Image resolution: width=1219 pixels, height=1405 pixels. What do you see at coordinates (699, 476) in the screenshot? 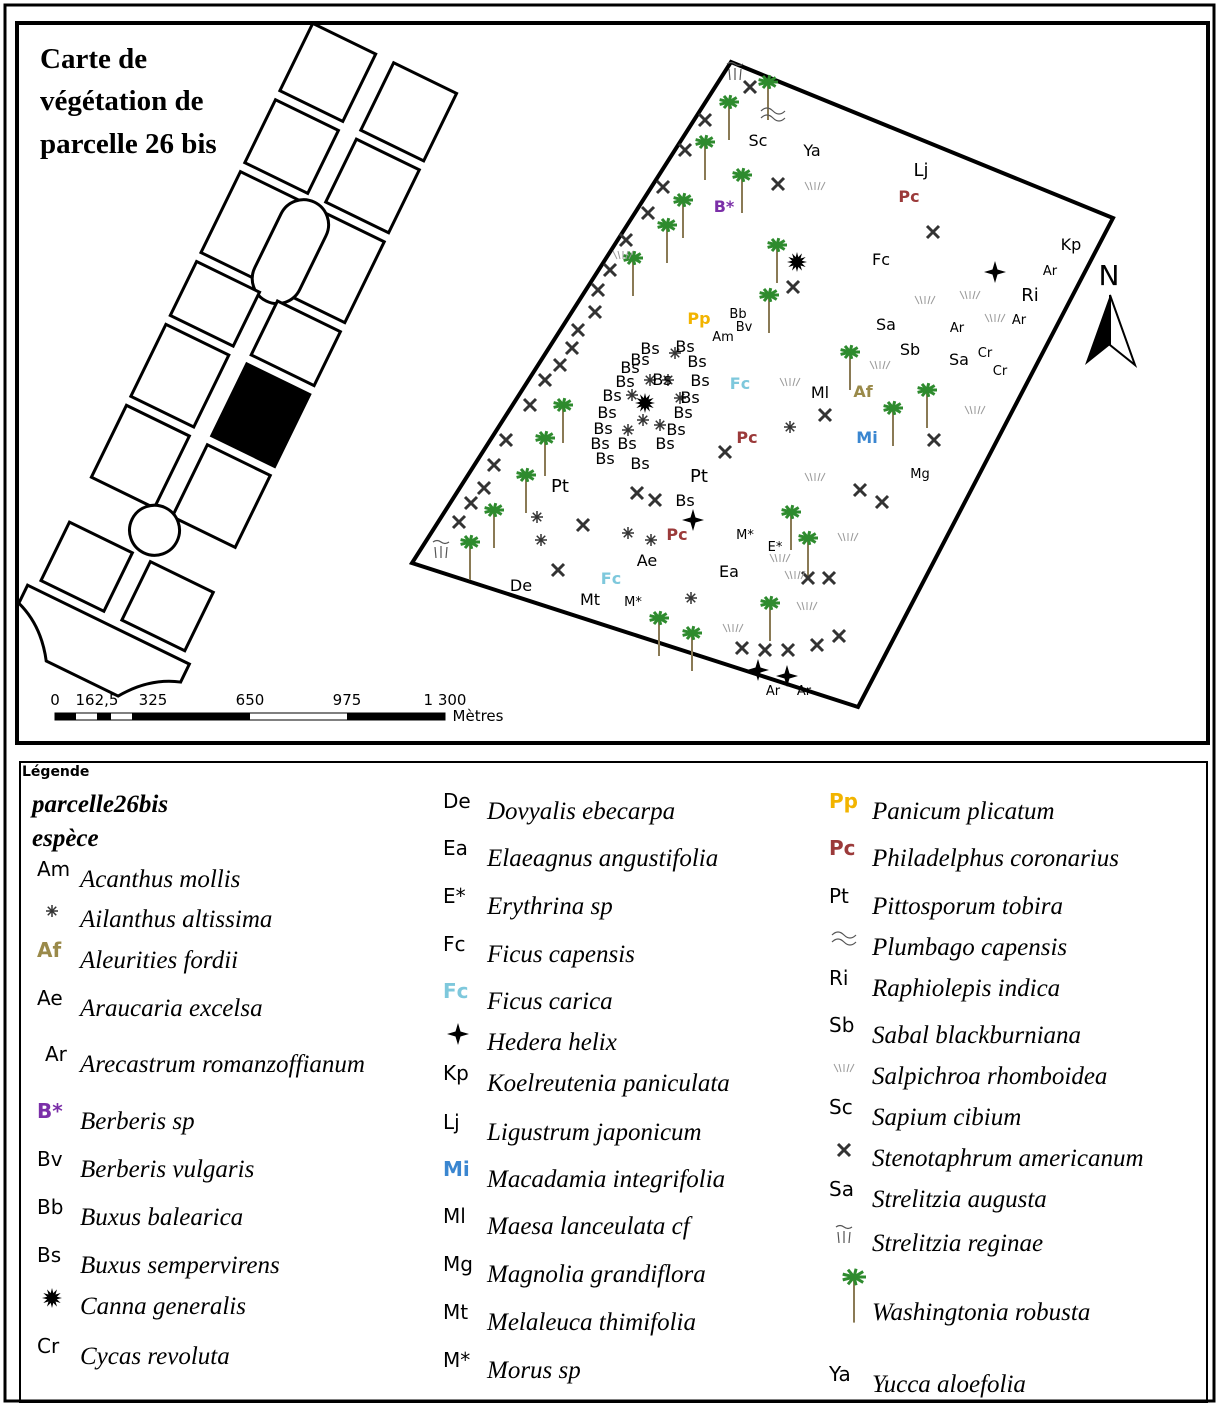
I see `plot-label: Pt` at bounding box center [699, 476].